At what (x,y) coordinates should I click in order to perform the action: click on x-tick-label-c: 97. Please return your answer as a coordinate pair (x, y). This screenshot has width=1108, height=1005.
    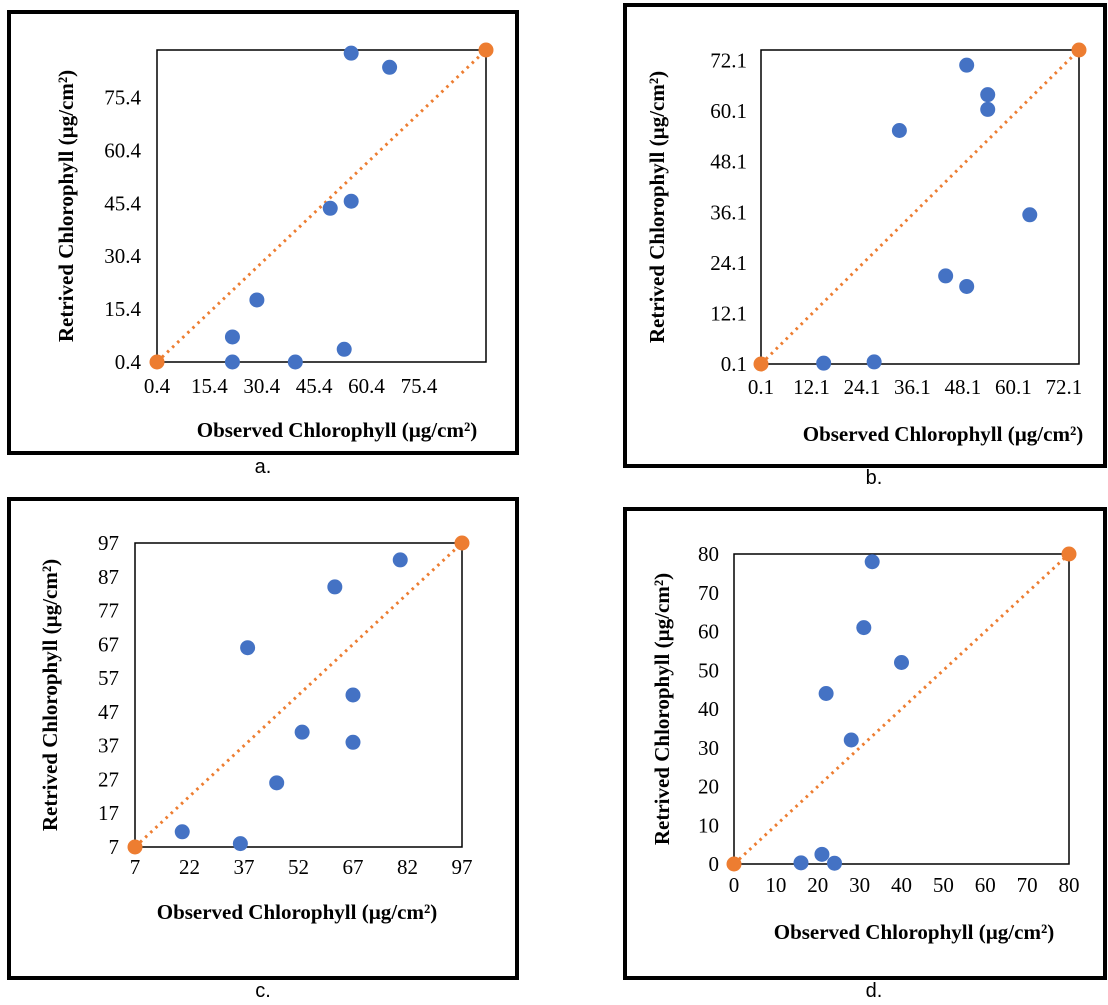
    Looking at the image, I should click on (462, 867).